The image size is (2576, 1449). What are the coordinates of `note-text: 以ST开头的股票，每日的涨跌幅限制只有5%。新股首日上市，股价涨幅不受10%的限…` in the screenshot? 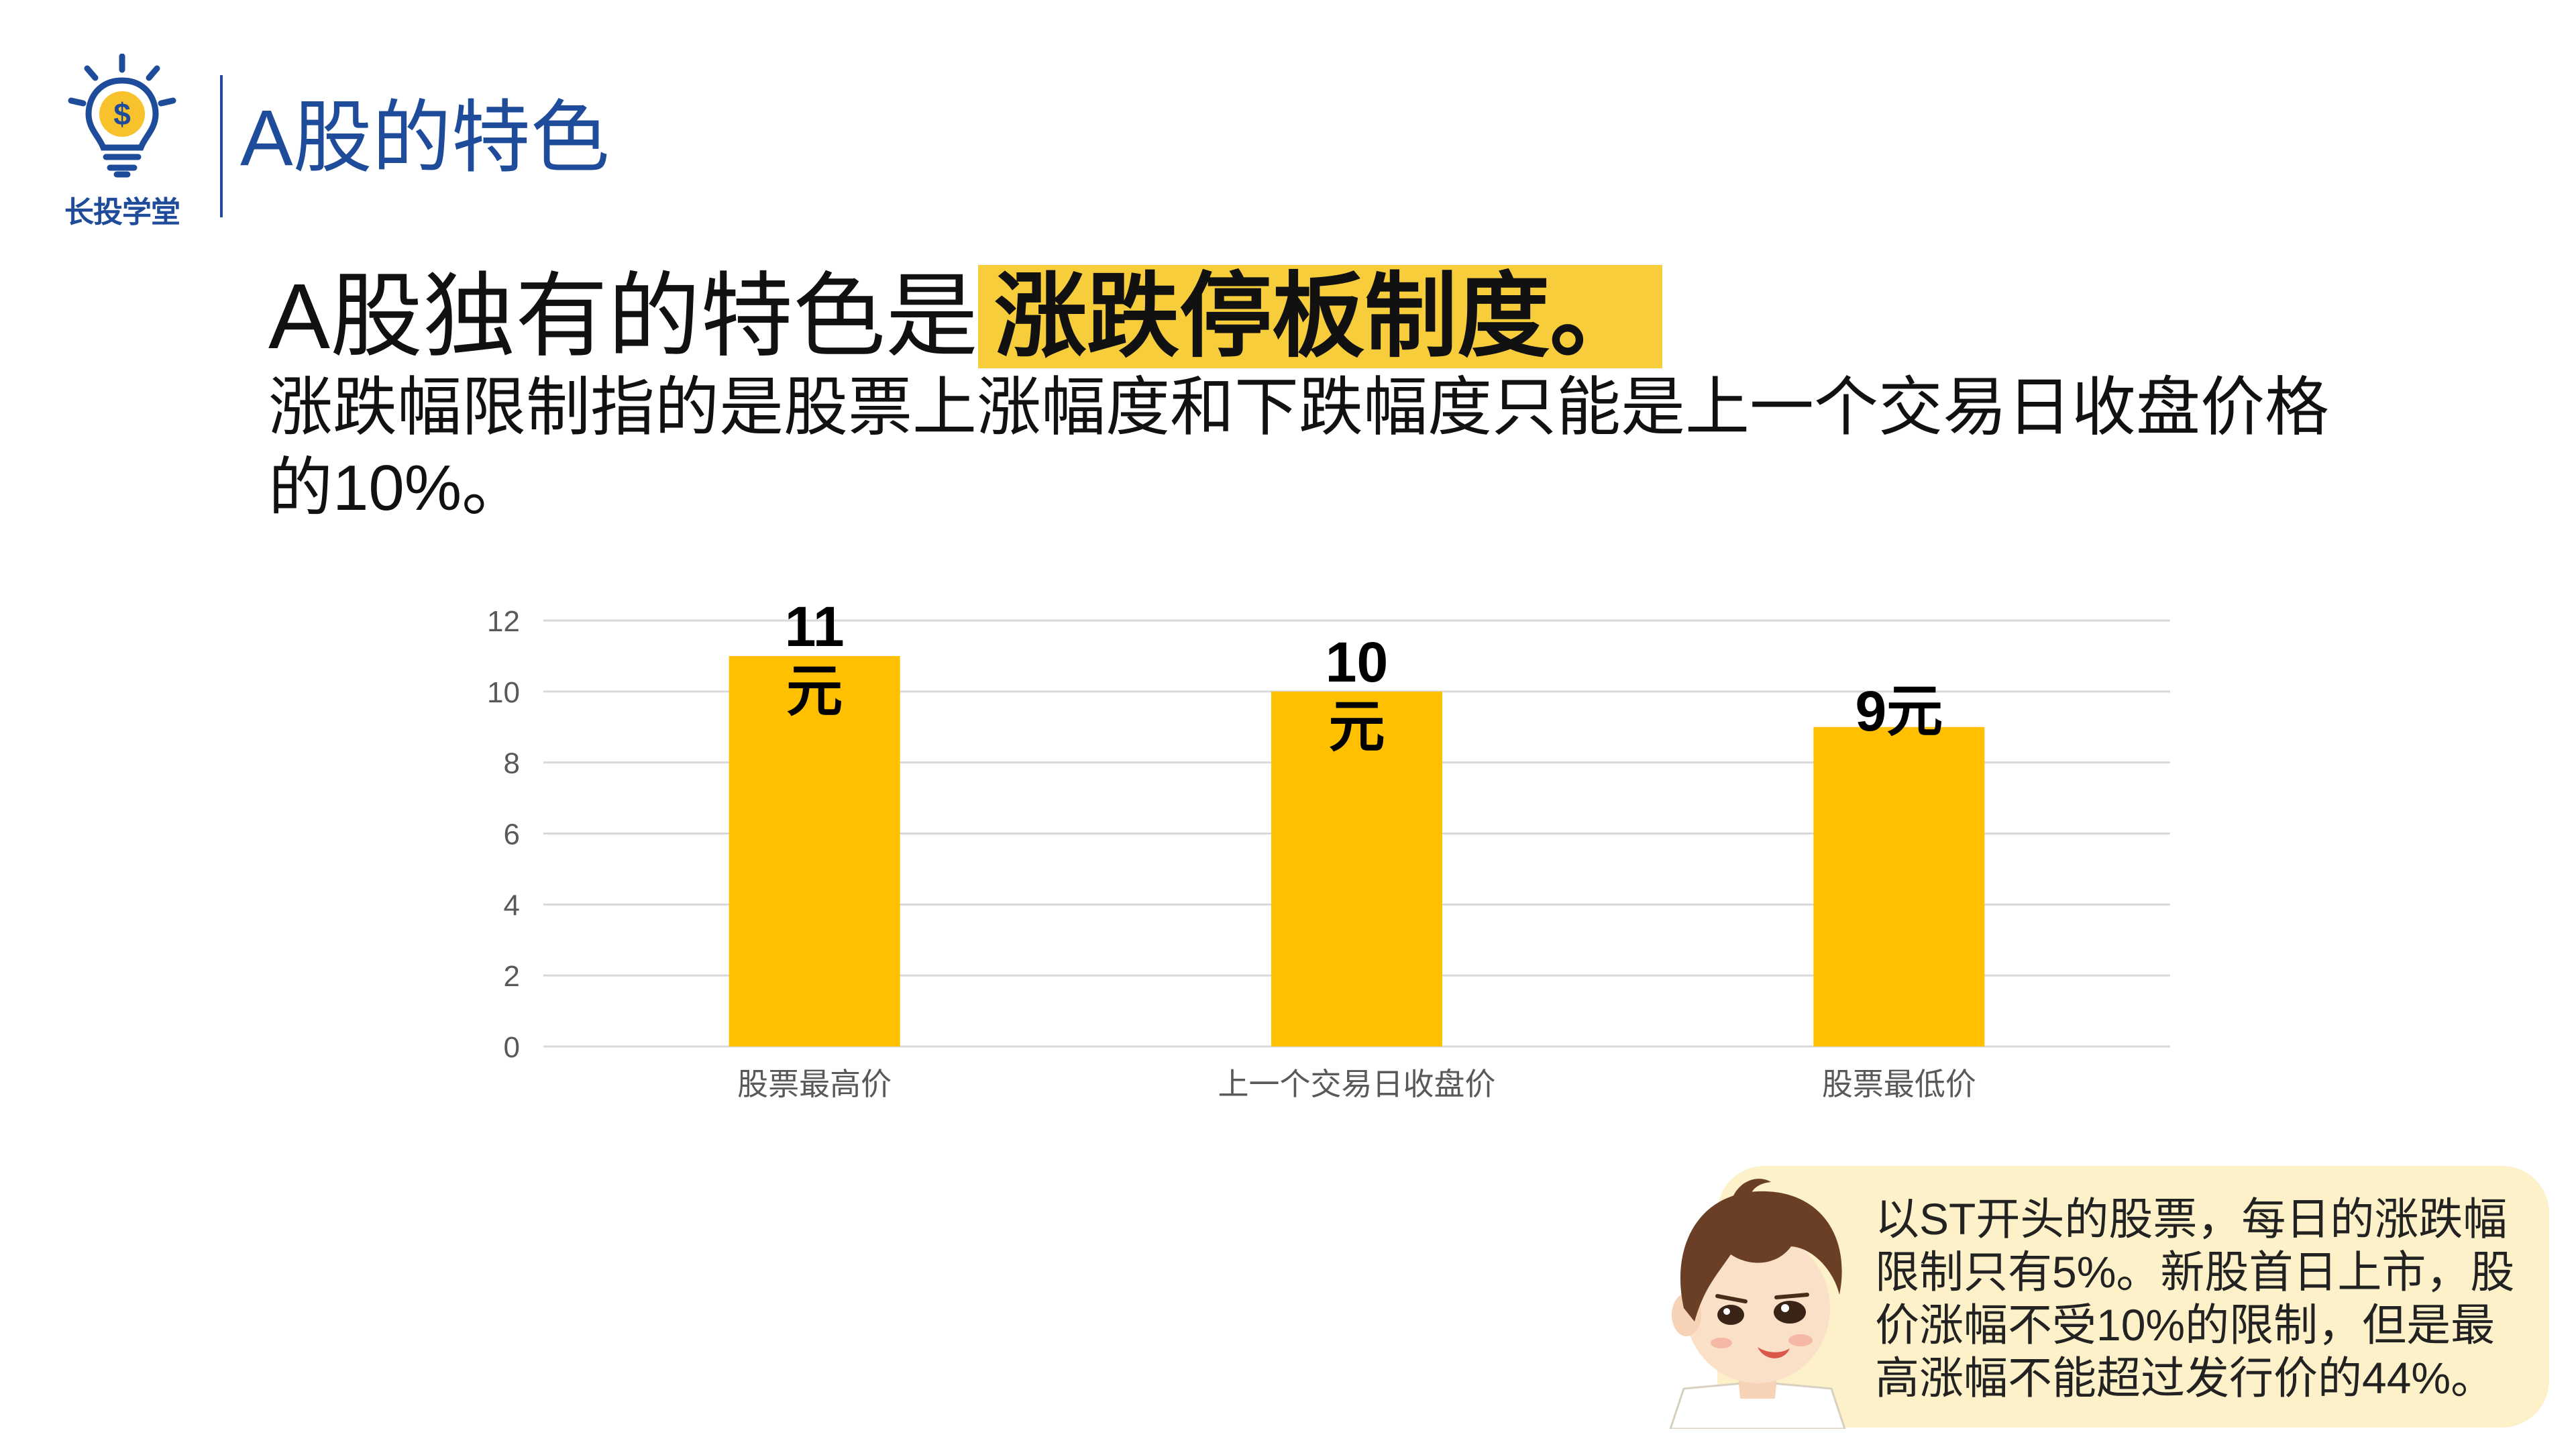 It's located at (2195, 1298).